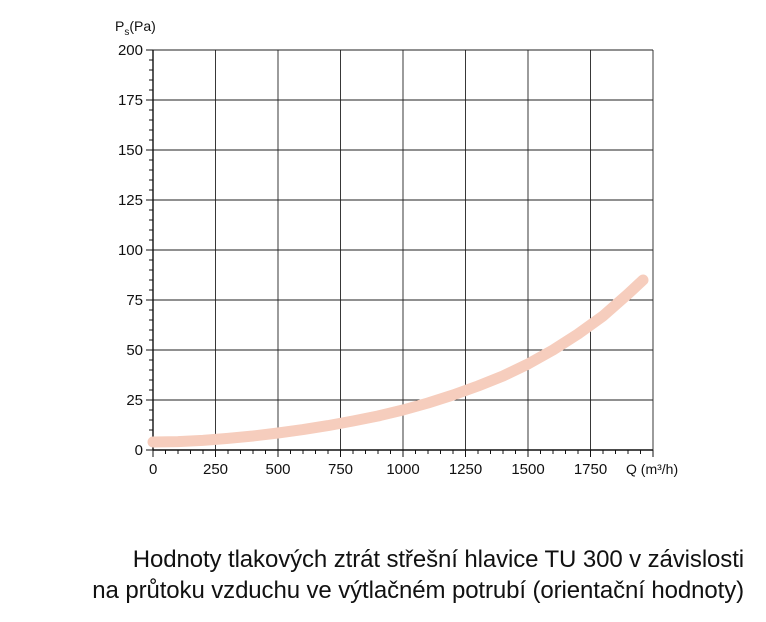 This screenshot has height=622, width=766. I want to click on y-tick-label: 200, so click(130, 50).